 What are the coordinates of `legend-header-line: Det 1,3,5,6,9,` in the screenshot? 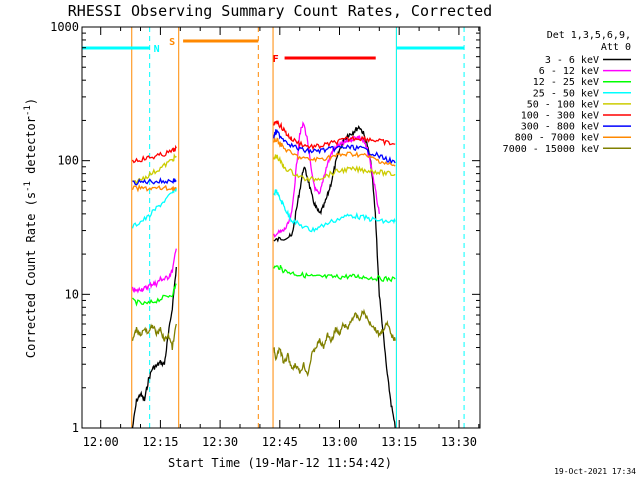 It's located at (589, 35).